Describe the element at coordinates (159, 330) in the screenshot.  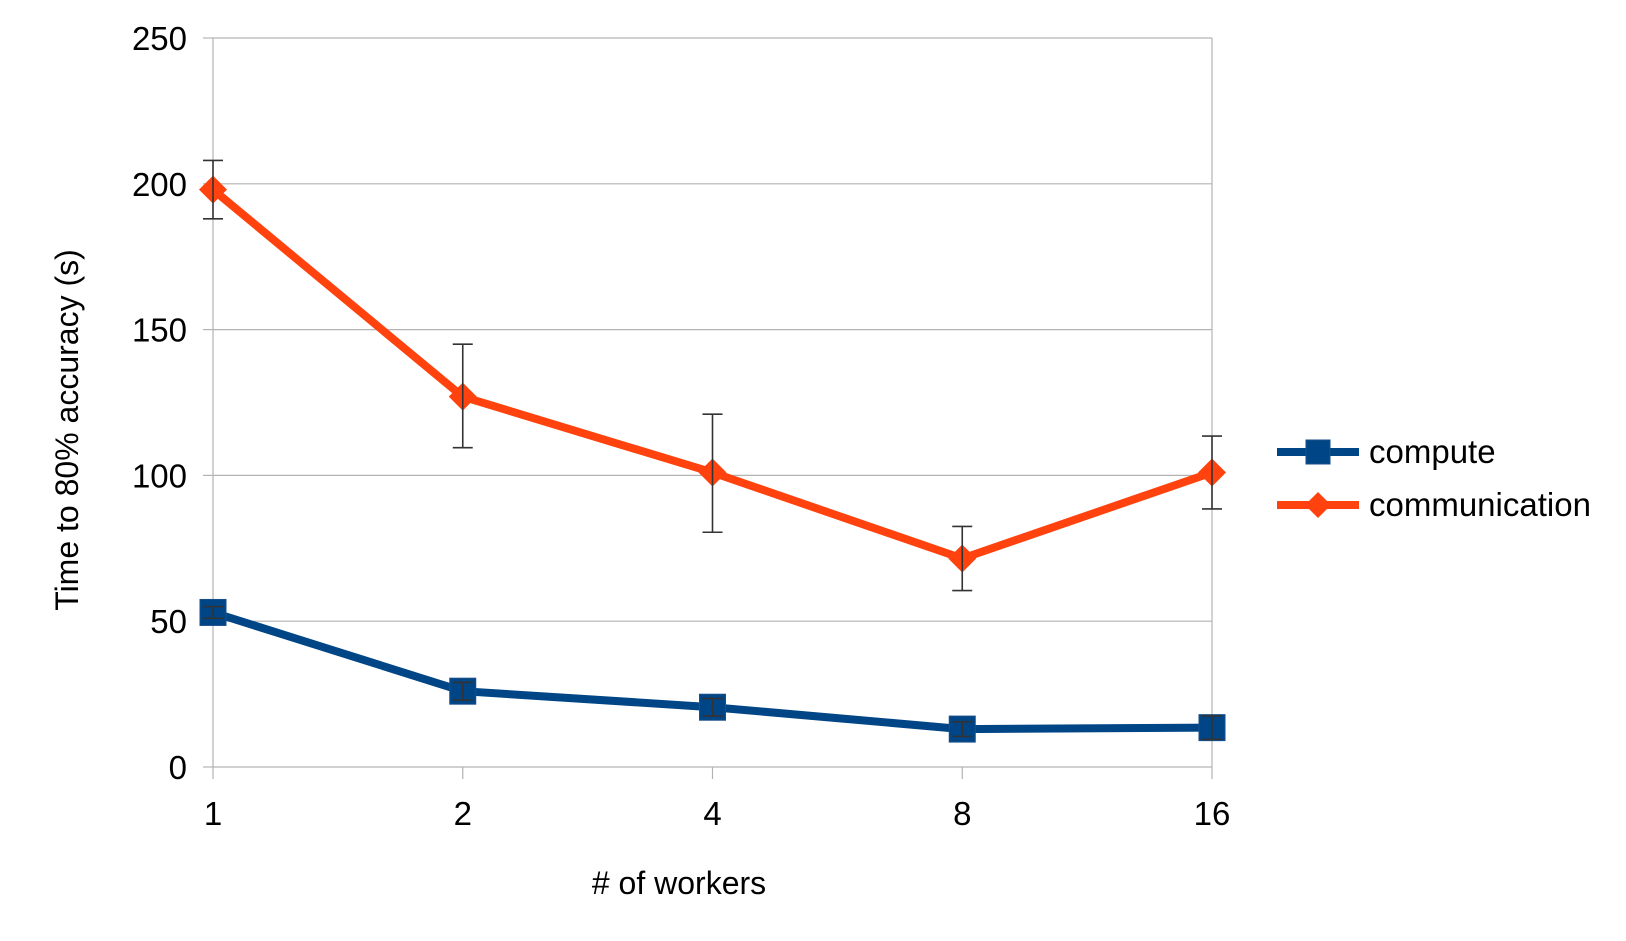
I see `y-tick-label: 150` at that location.